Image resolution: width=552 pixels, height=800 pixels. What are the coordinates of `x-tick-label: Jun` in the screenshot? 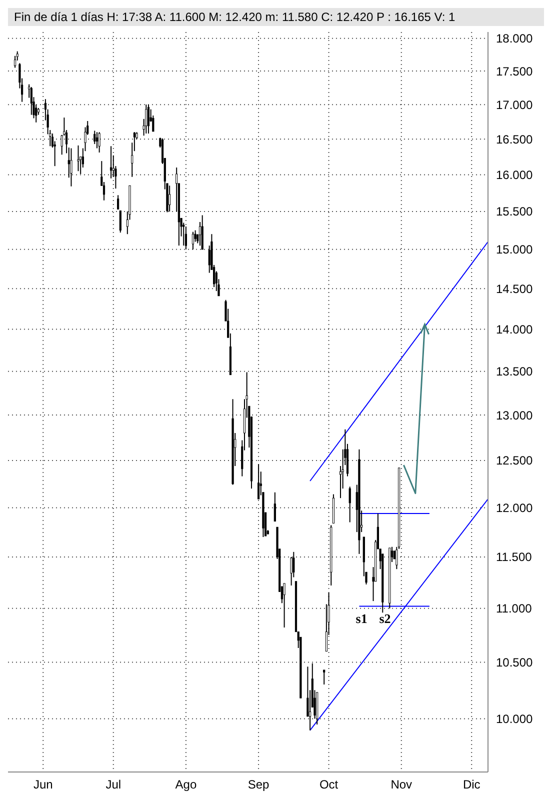 It's located at (43, 785).